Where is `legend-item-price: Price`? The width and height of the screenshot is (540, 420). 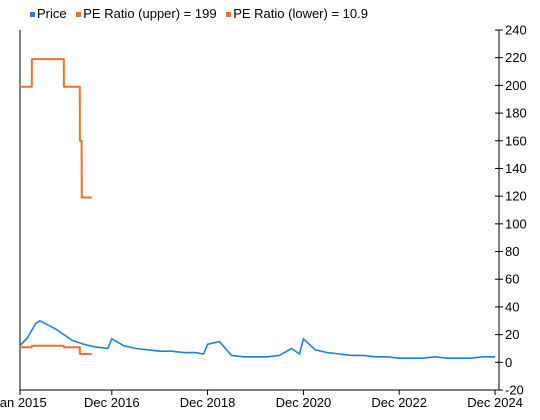 legend-item-price: Price is located at coordinates (48, 13).